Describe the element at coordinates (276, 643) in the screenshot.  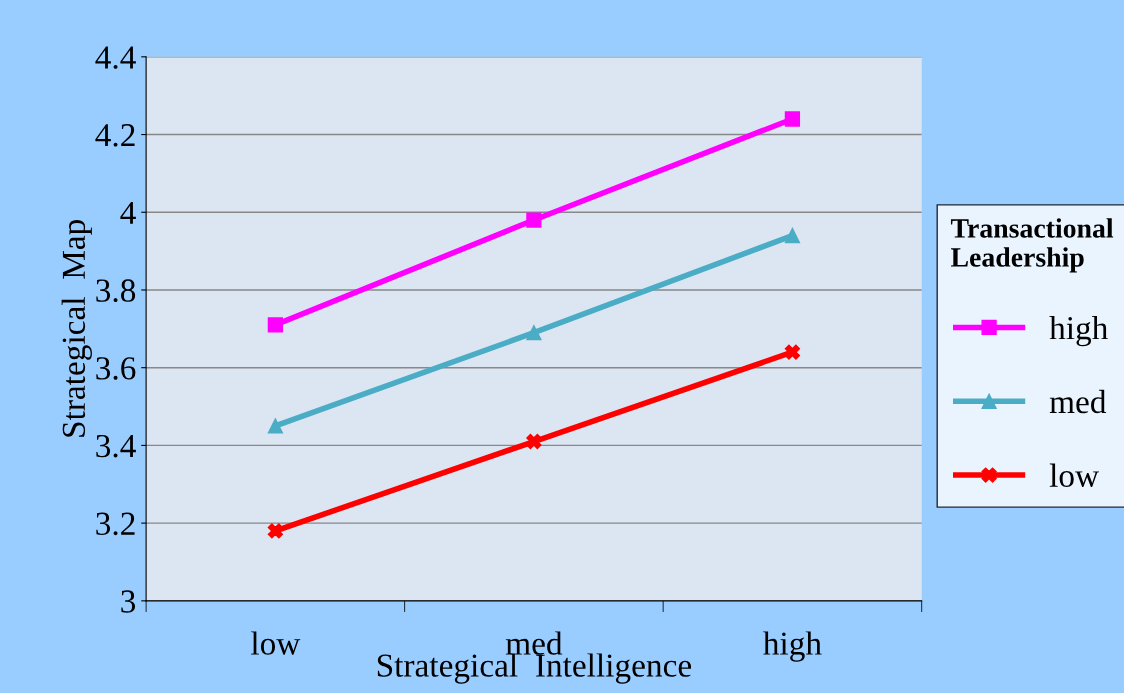
I see `x-tick-label: low` at that location.